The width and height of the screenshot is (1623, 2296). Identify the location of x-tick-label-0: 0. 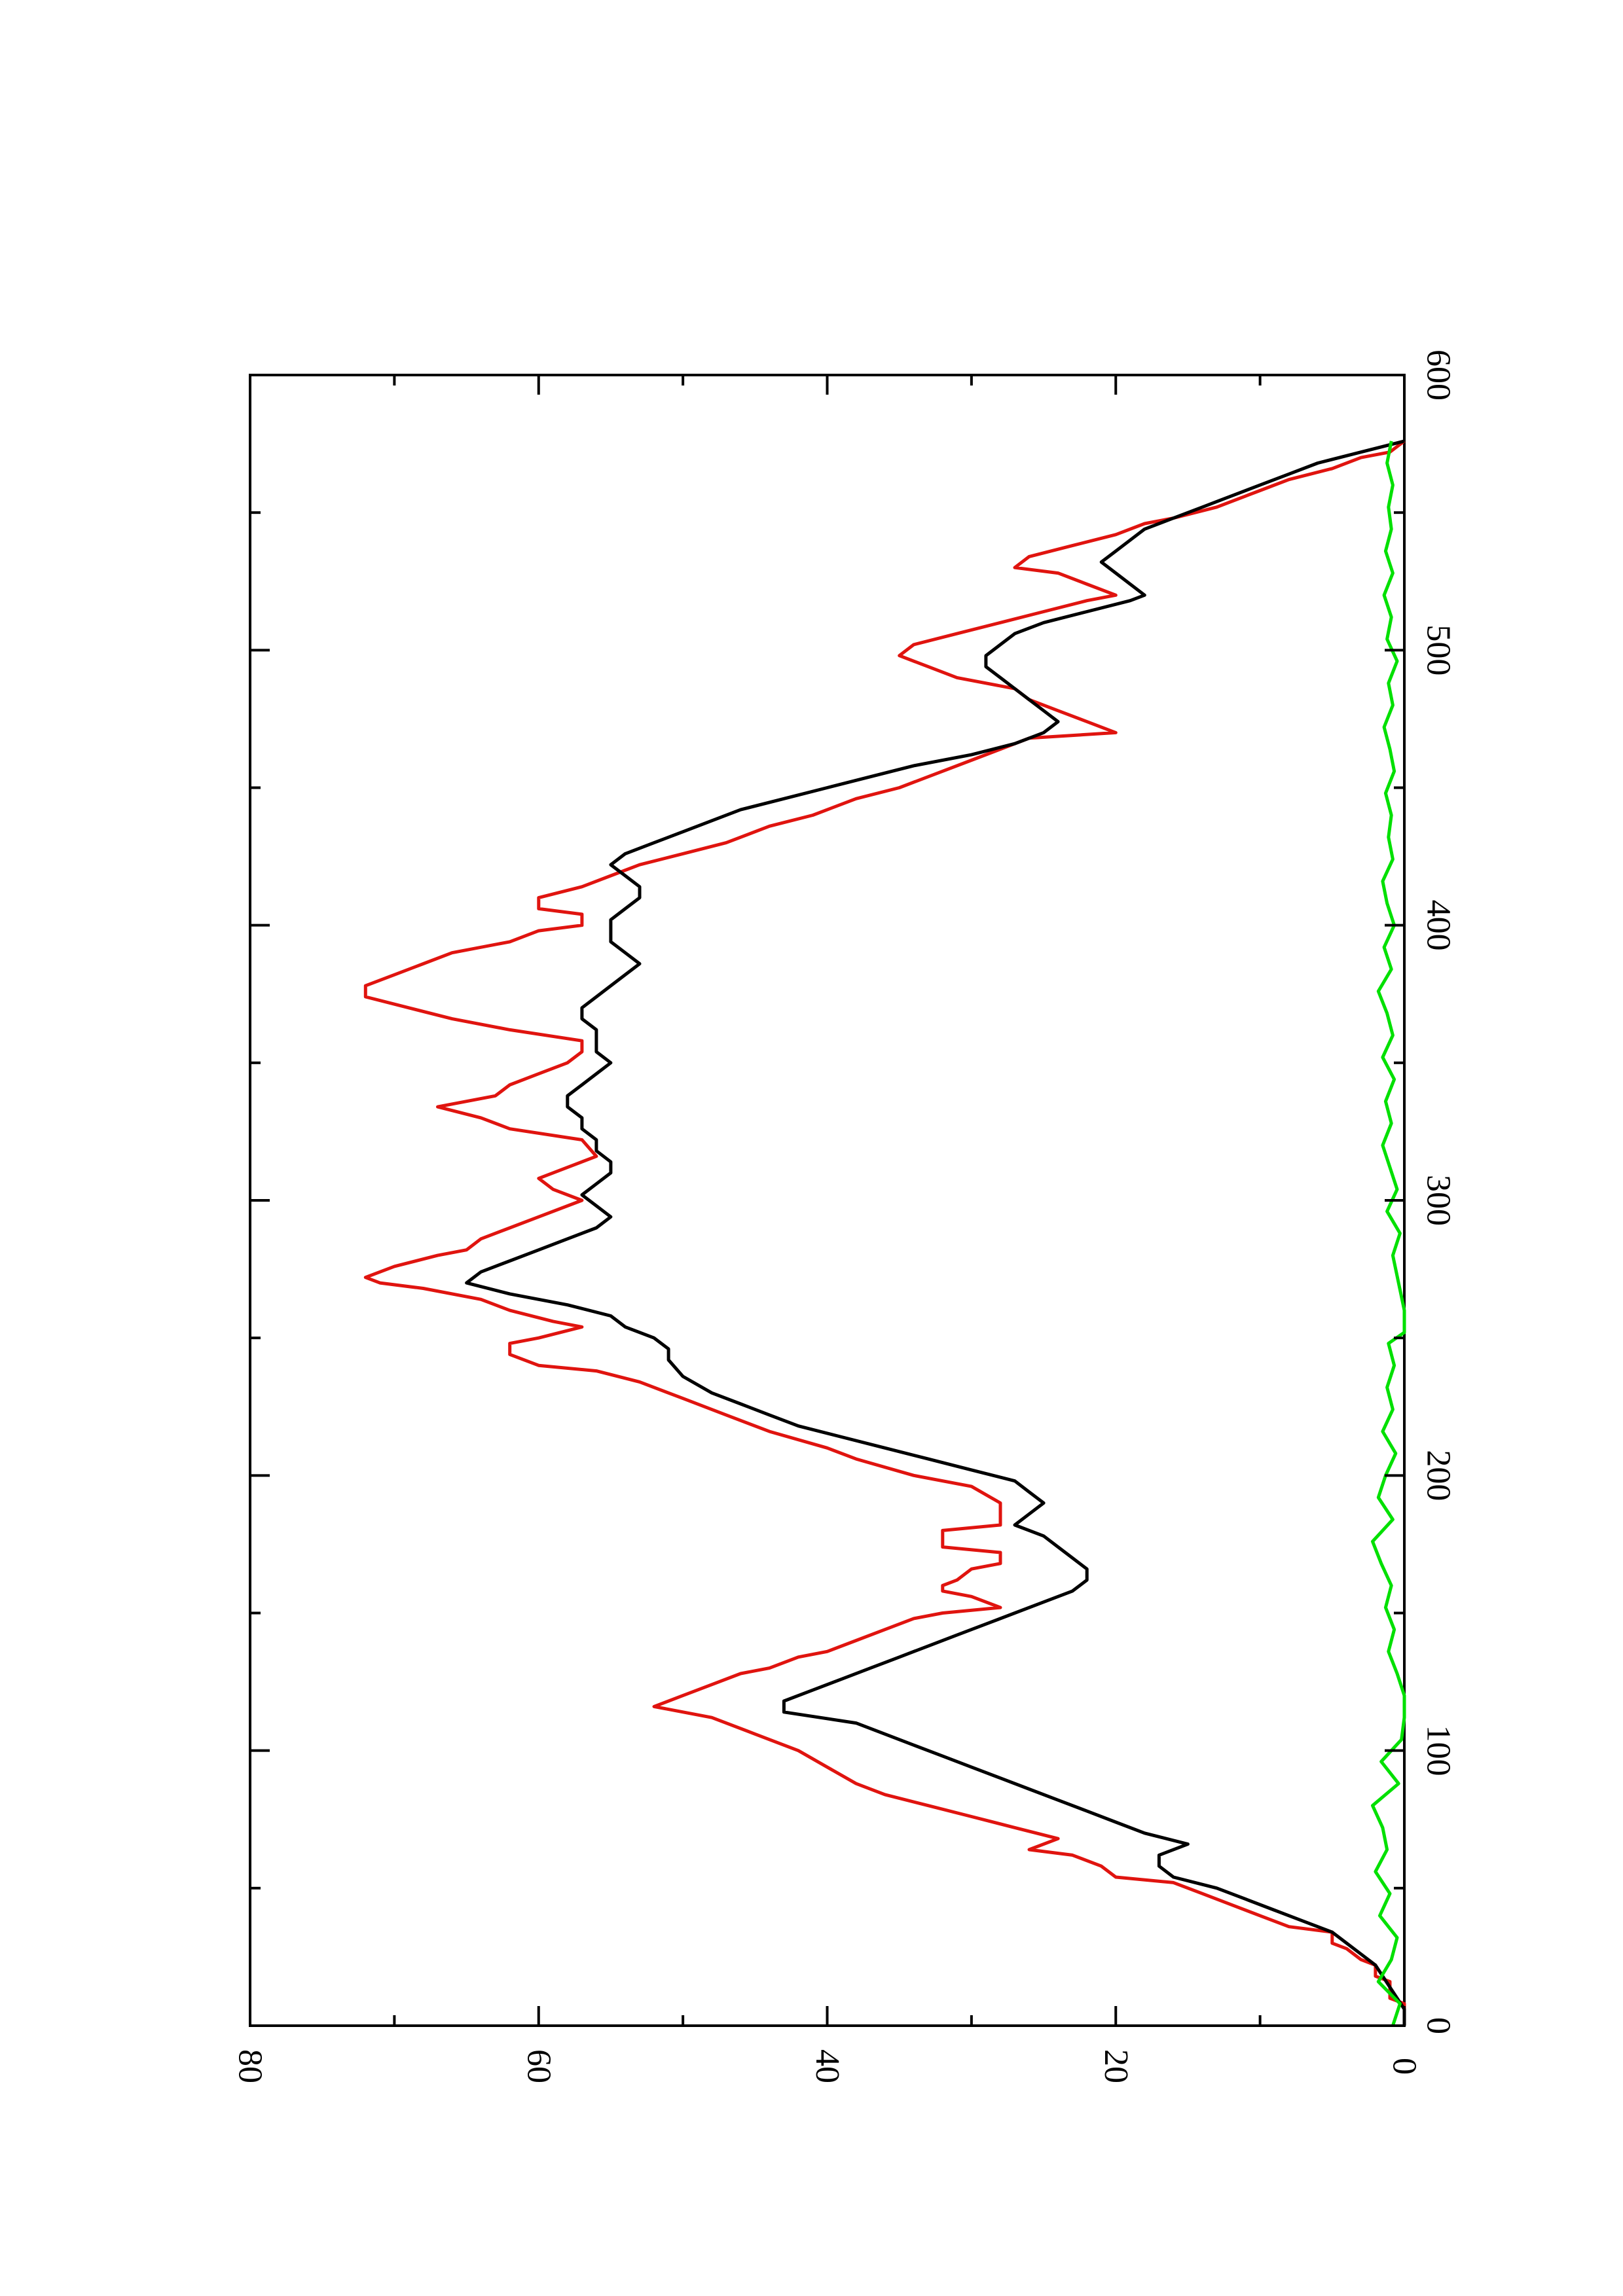
(1438, 2025).